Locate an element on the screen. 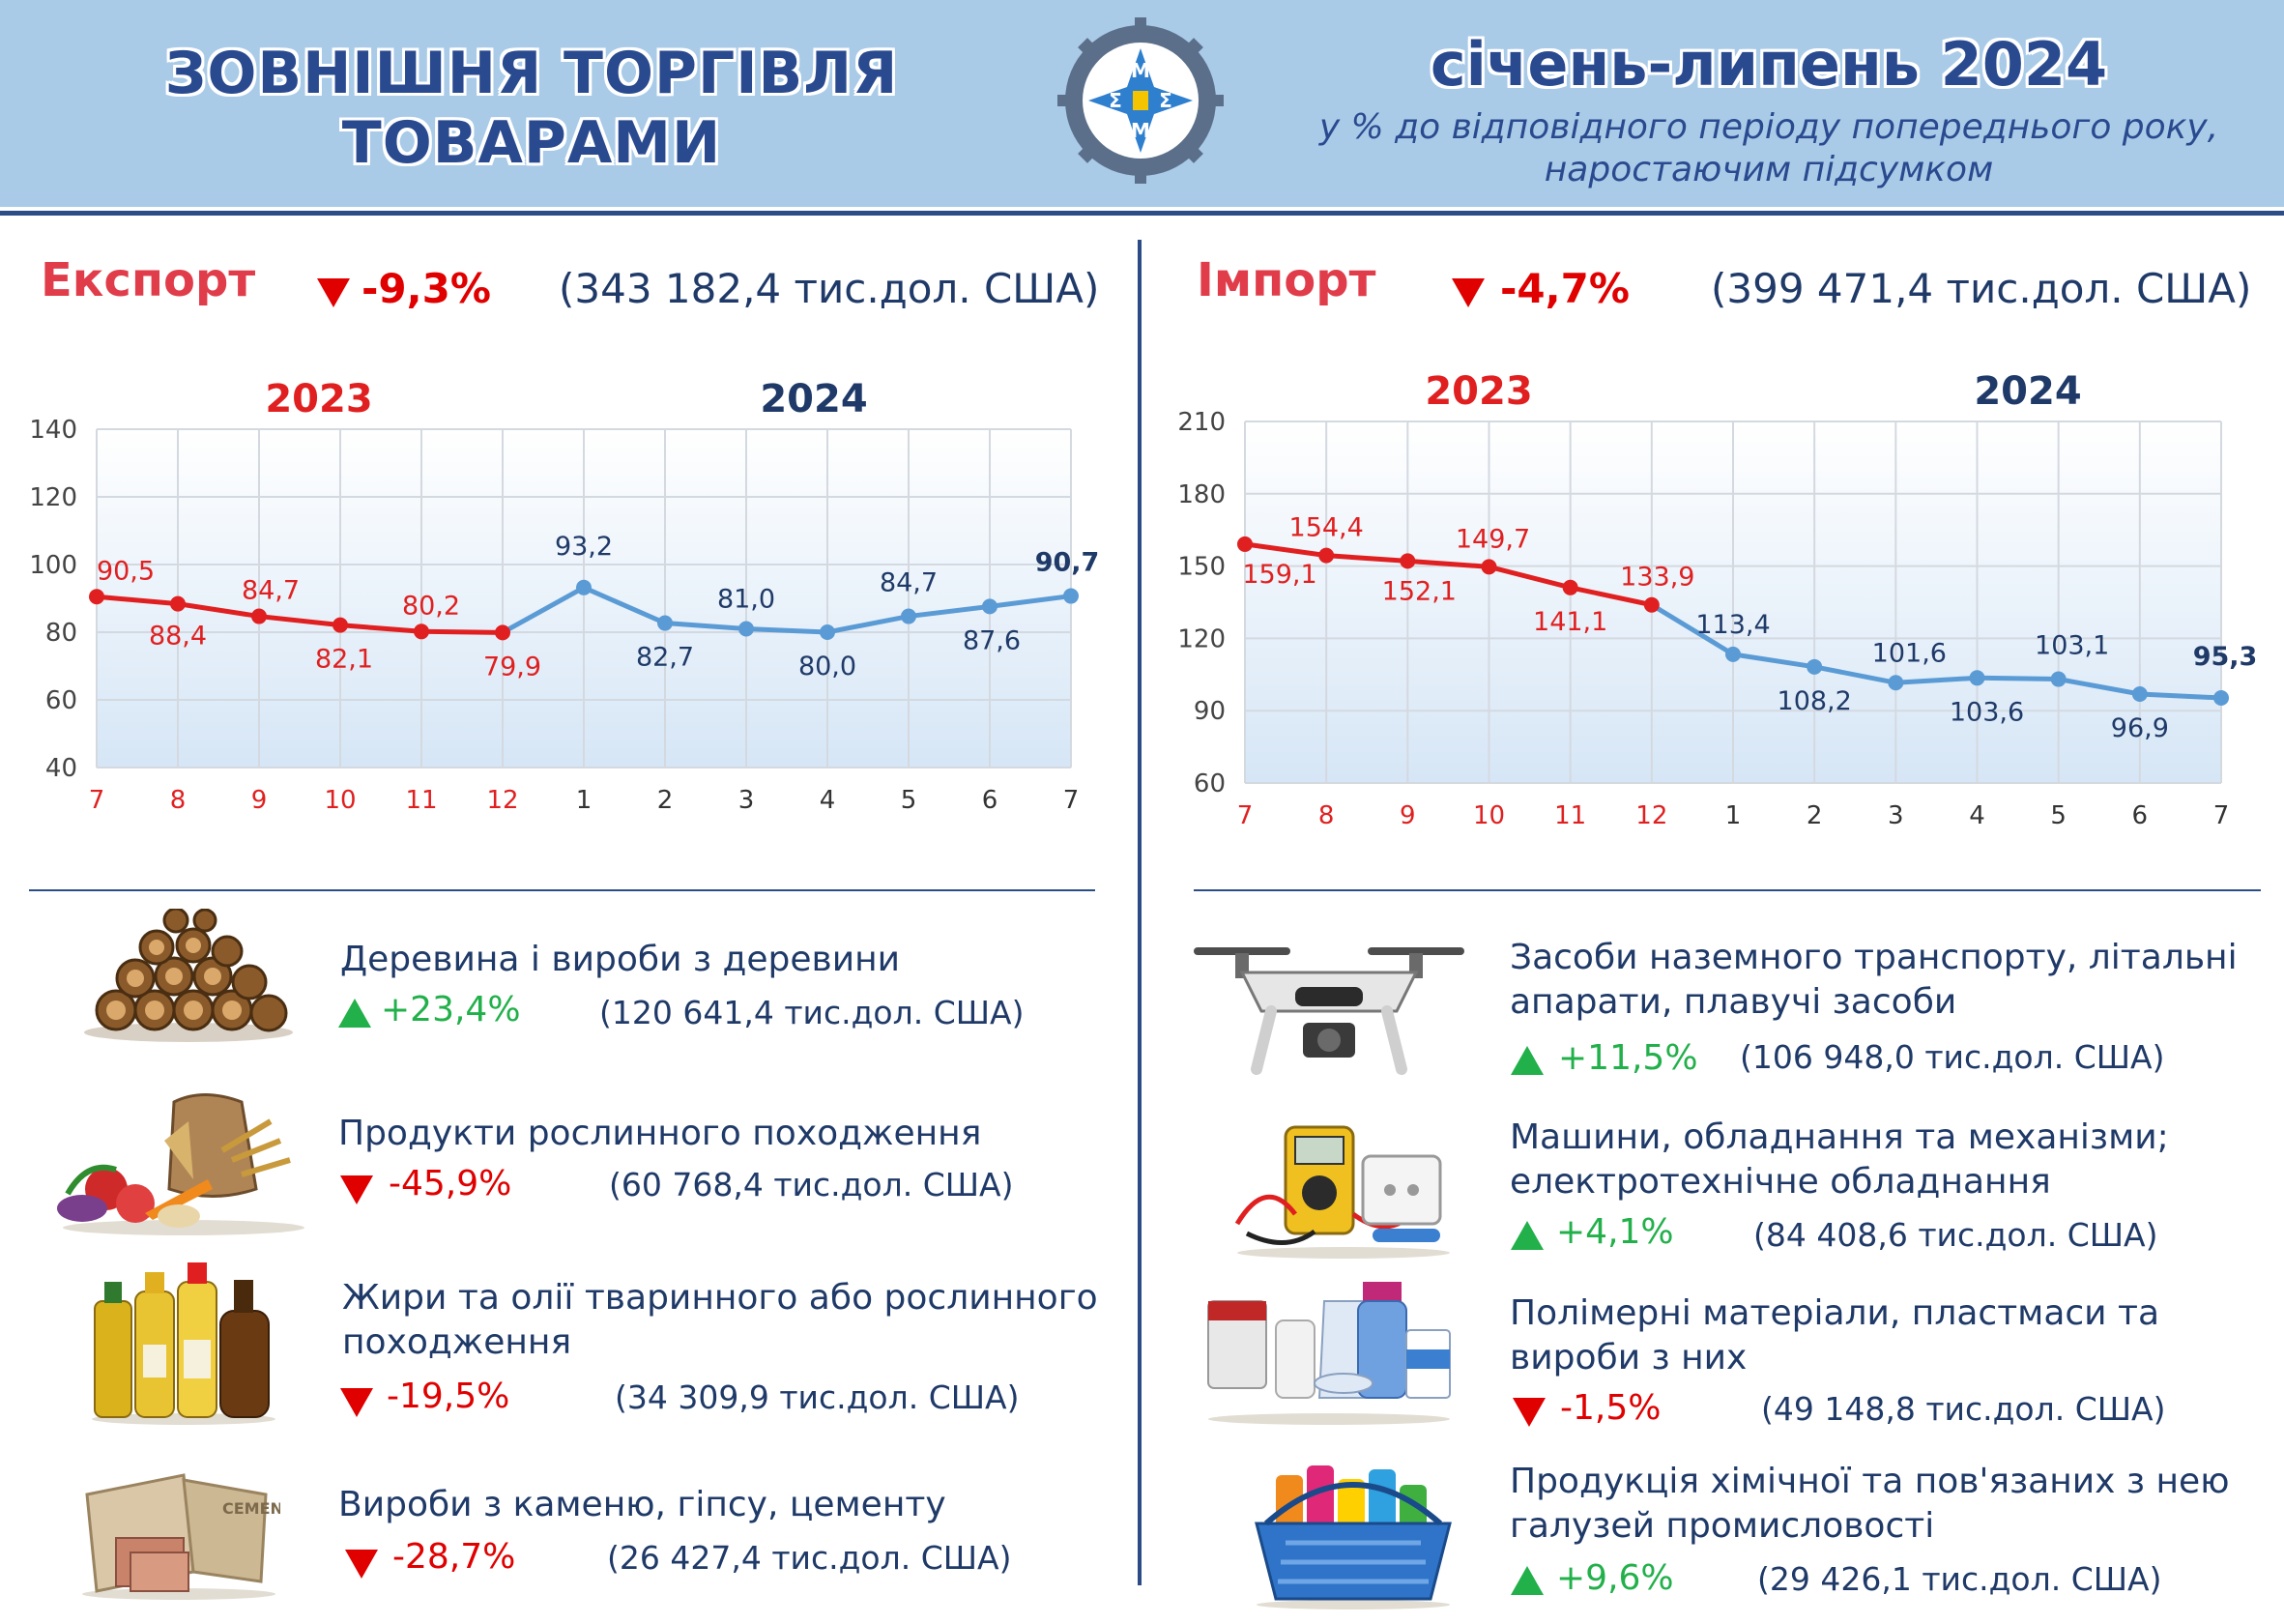 The width and height of the screenshot is (2284, 1624). oil-bottles-icon is located at coordinates (183, 1344).